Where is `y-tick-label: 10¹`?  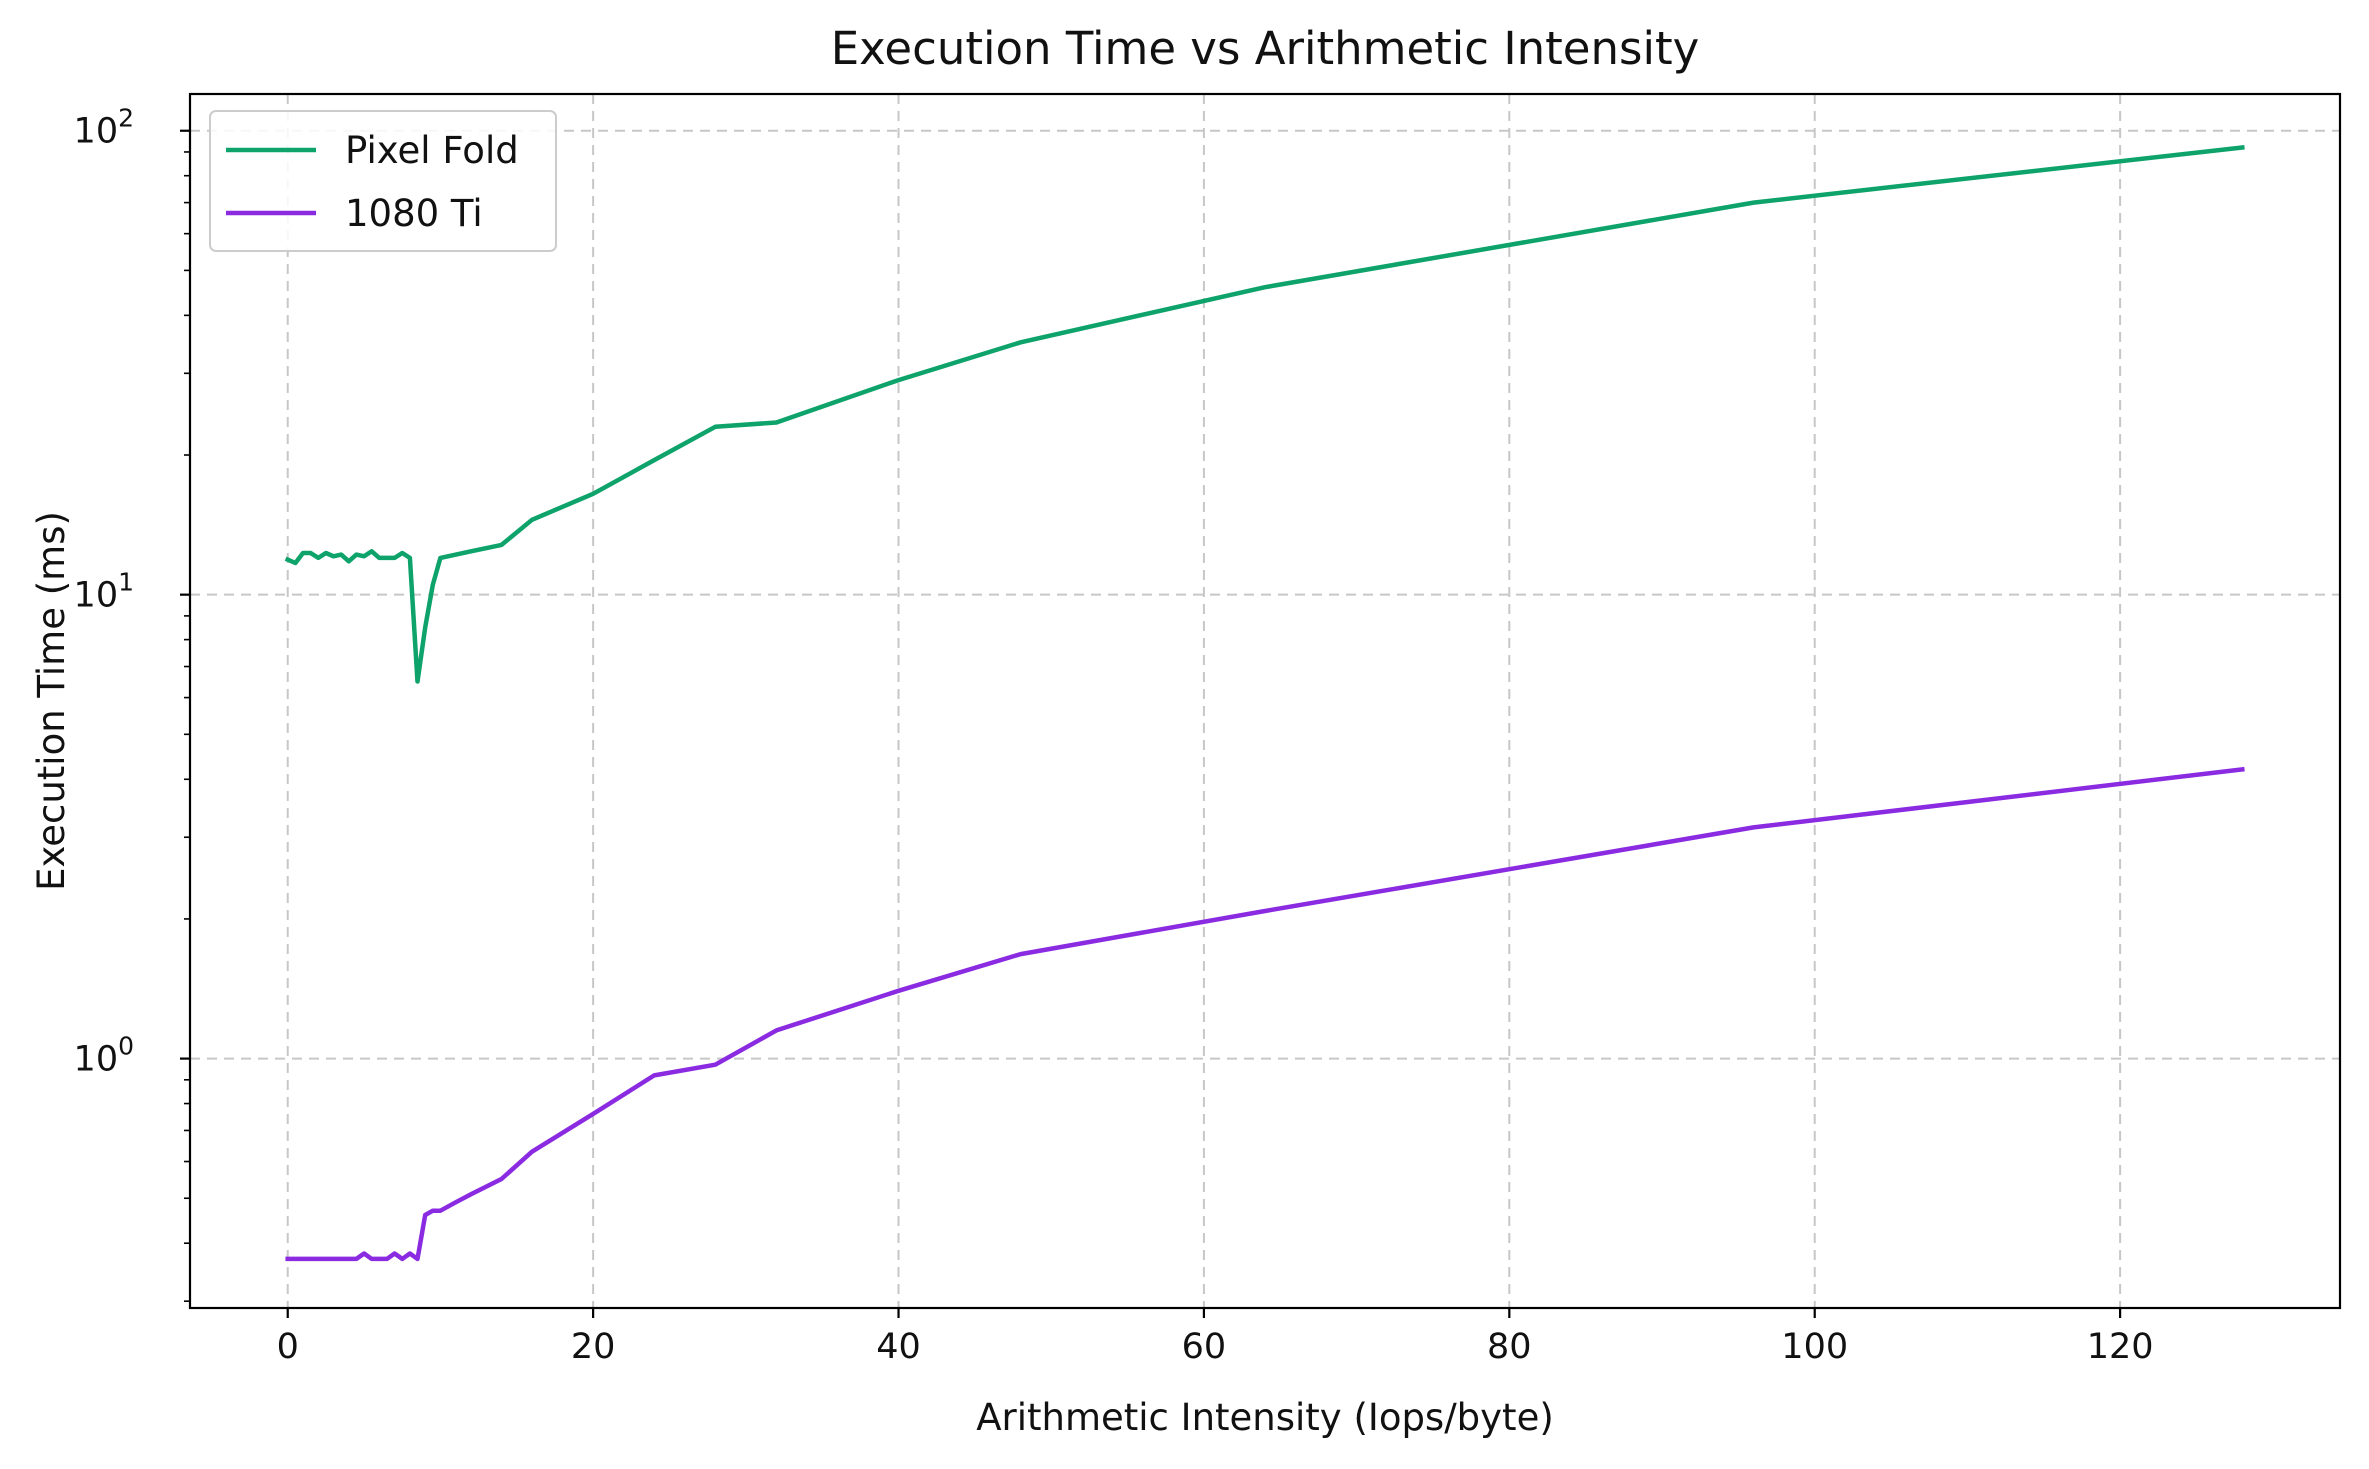 y-tick-label: 10¹ is located at coordinates (104, 592).